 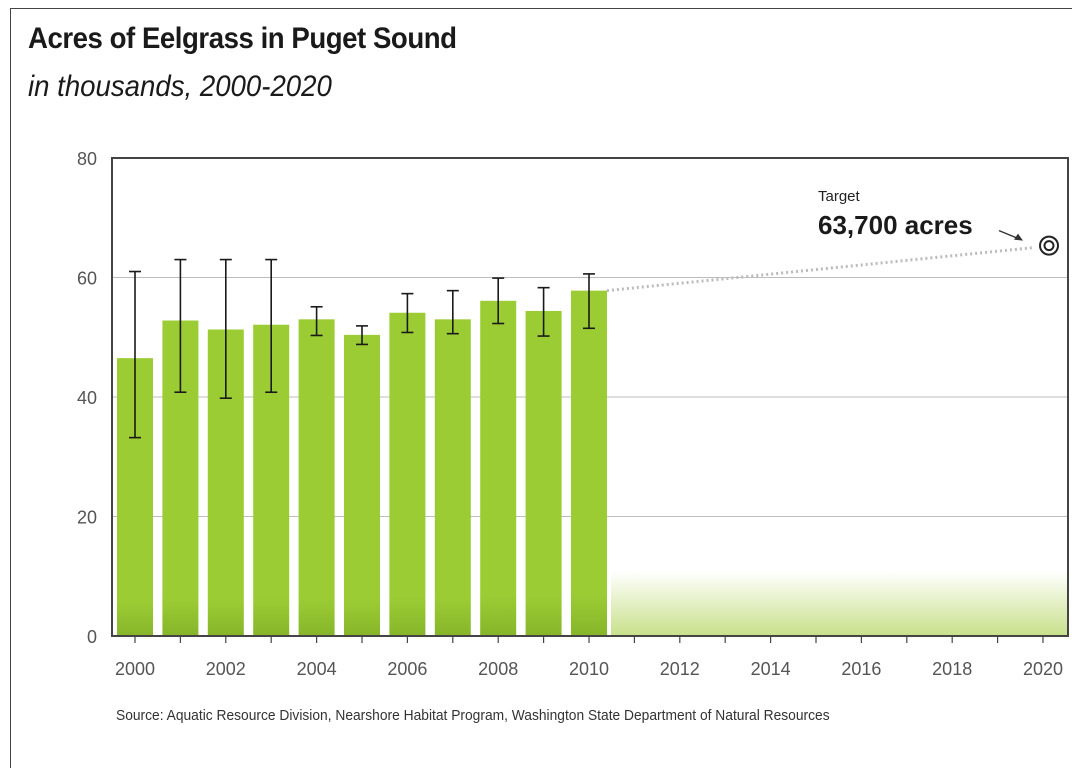 What do you see at coordinates (242, 38) in the screenshot?
I see `chart-title: Acres of Eelgrass in Puget Sound` at bounding box center [242, 38].